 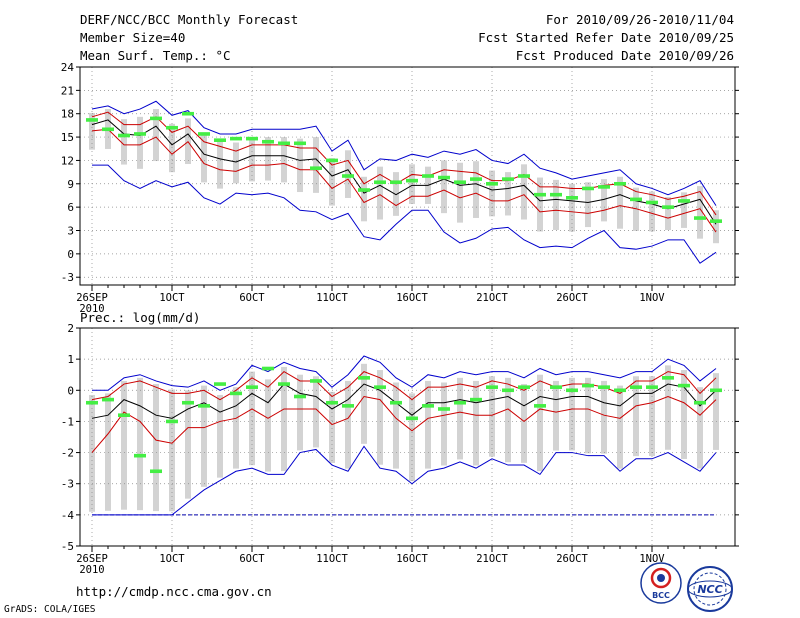 What do you see at coordinates (252, 559) in the screenshot?
I see `x-tick-label: 6OCT` at bounding box center [252, 559].